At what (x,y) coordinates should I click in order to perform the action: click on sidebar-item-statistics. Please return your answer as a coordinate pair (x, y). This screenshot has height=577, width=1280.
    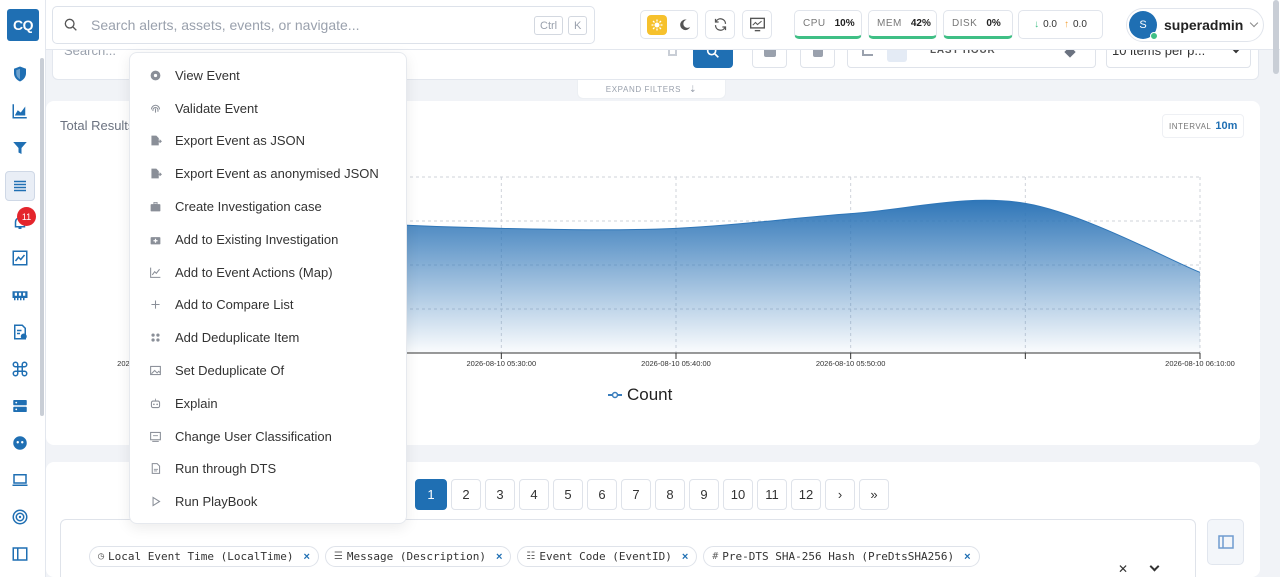
    Looking at the image, I should click on (20, 258).